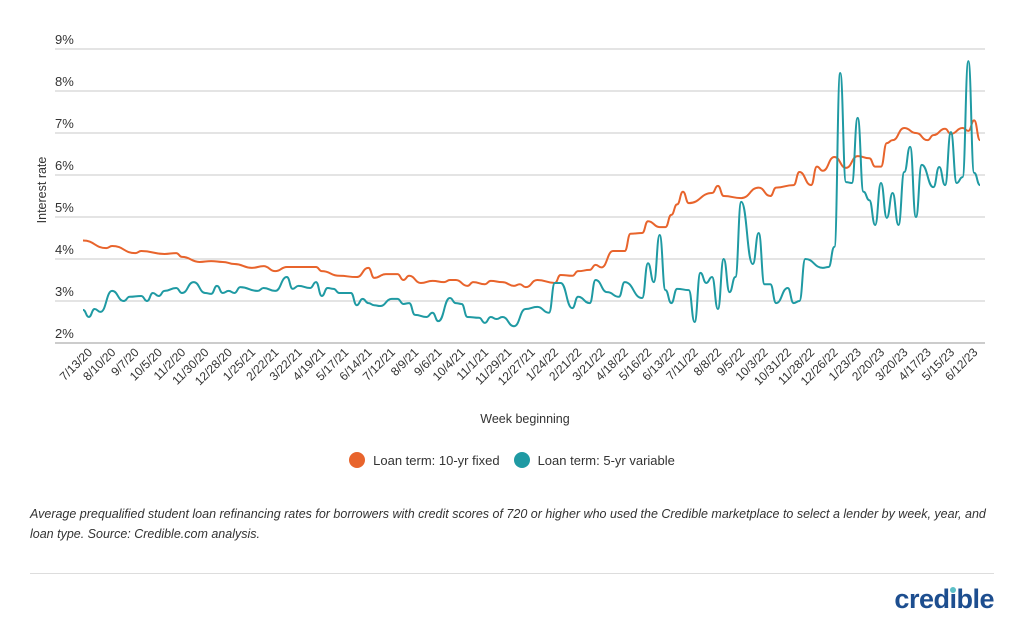 The width and height of the screenshot is (1024, 627). I want to click on y-tick-label: 6%, so click(64, 165).